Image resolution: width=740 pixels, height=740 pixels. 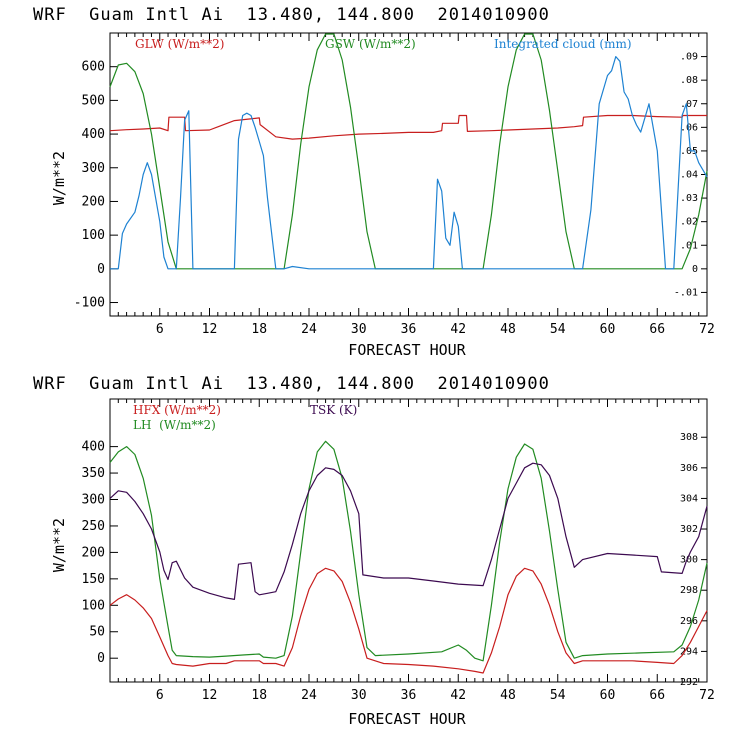 What do you see at coordinates (558, 695) in the screenshot?
I see `bottom-x-tick-label: 54` at bounding box center [558, 695].